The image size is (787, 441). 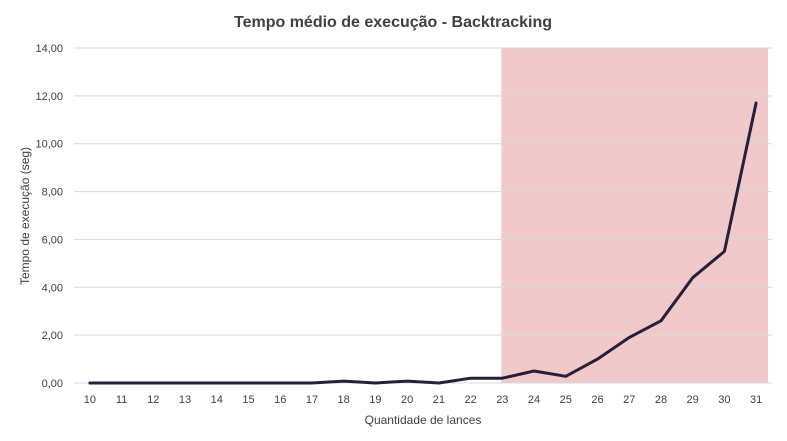 What do you see at coordinates (217, 400) in the screenshot?
I see `x-tick-label: 14` at bounding box center [217, 400].